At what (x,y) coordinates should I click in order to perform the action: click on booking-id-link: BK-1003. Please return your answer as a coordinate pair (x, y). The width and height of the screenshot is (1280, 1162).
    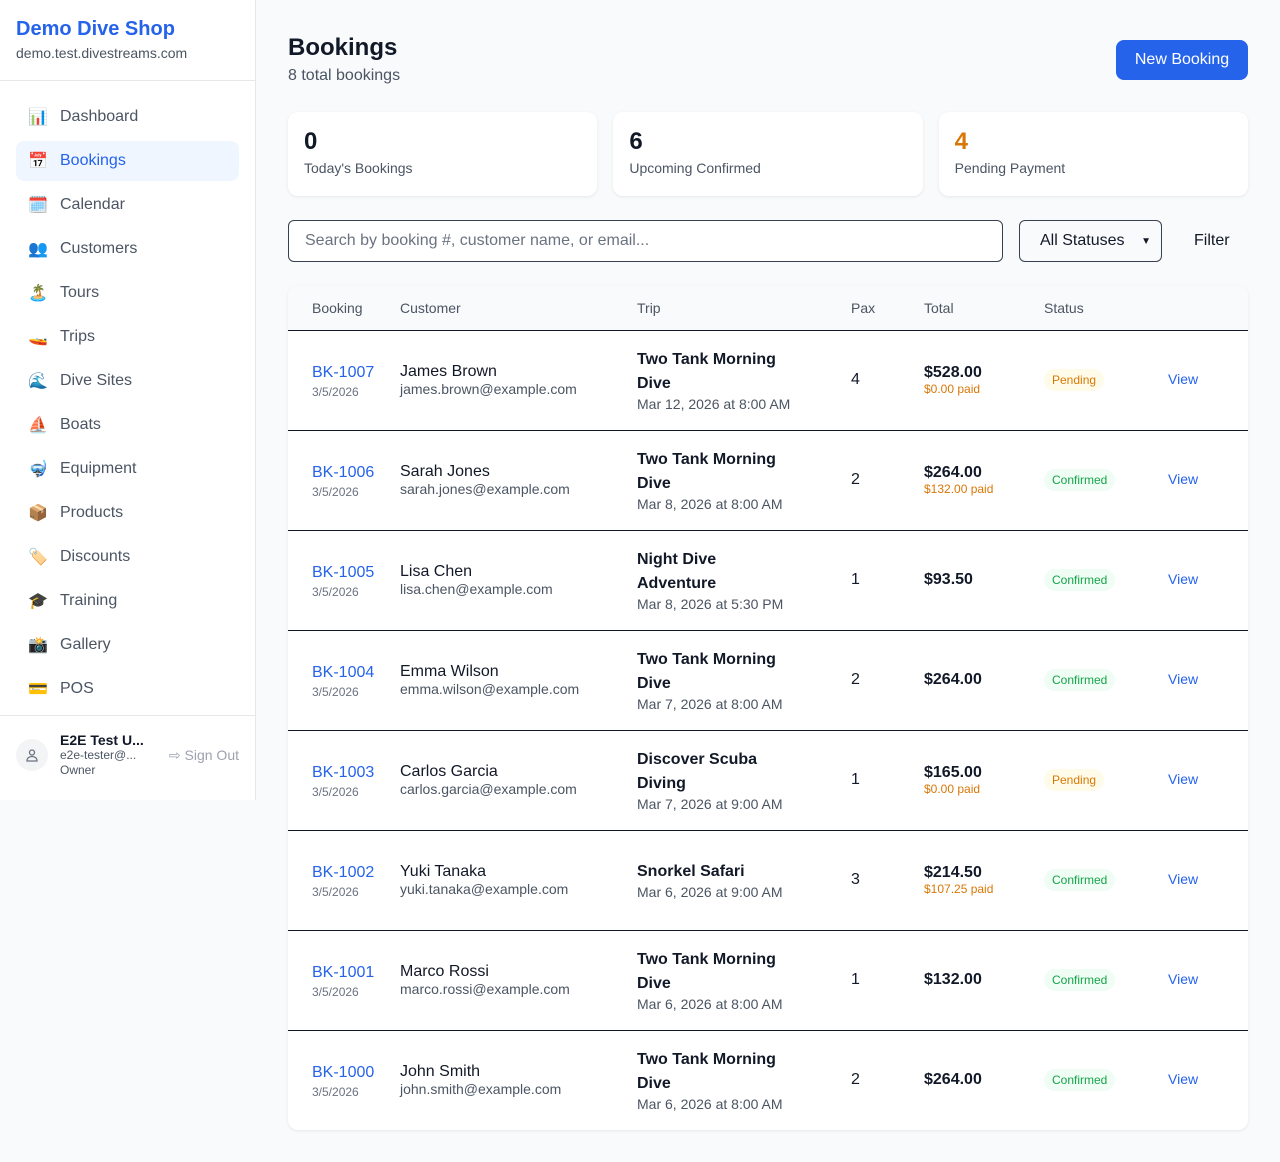
    Looking at the image, I should click on (343, 772).